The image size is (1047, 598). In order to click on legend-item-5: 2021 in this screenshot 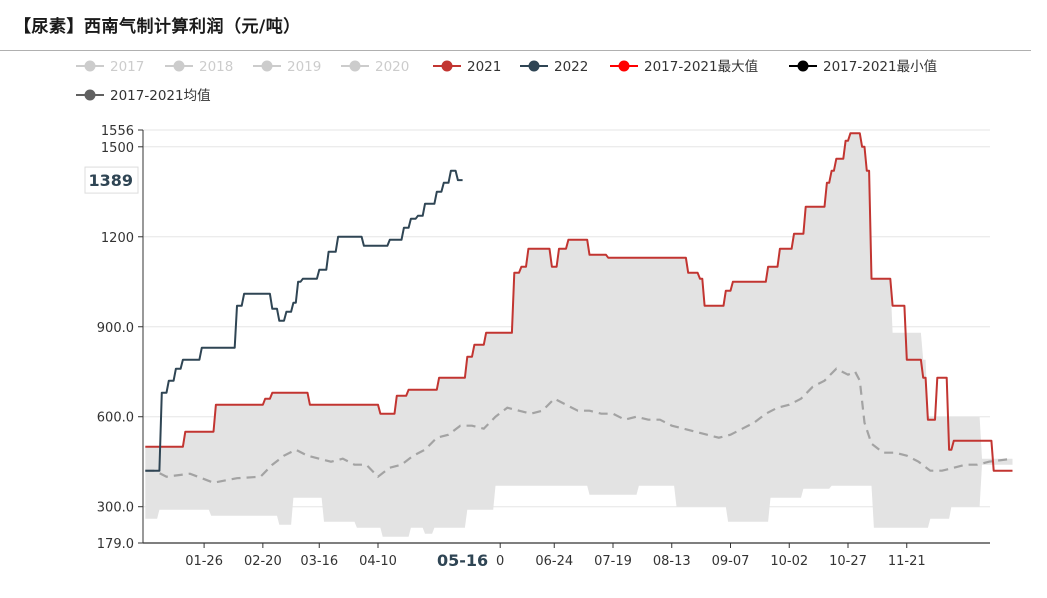, I will do `click(467, 67)`.